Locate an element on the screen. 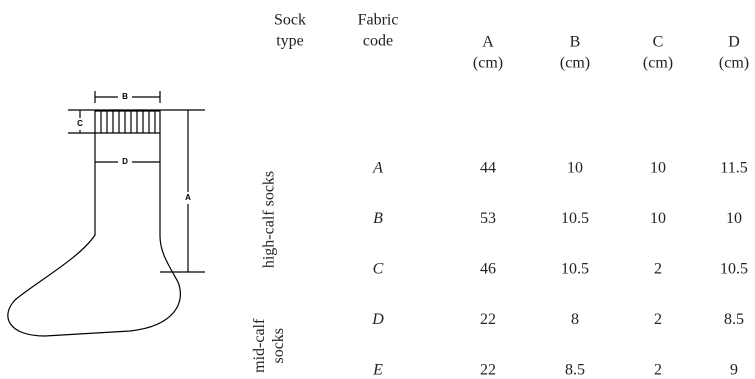 The image size is (755, 379). group-label: socks is located at coordinates (278, 346).